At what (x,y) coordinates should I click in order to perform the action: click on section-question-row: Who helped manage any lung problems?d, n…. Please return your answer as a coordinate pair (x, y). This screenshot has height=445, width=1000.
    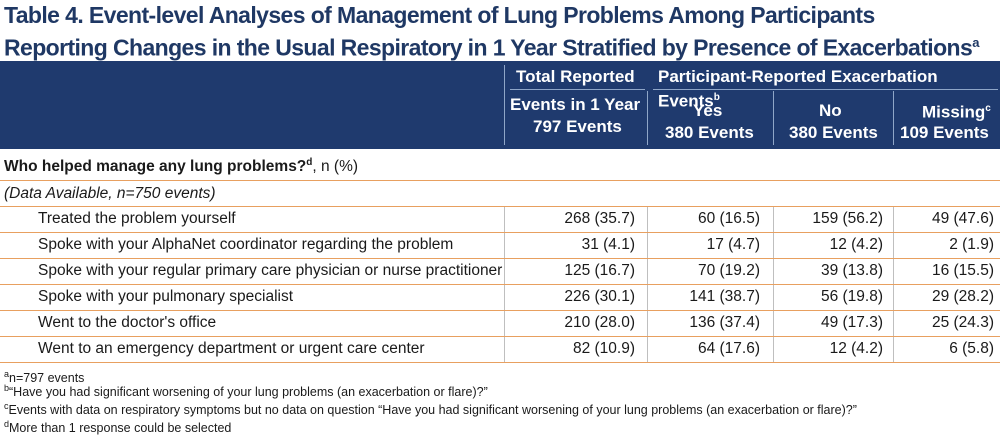
    Looking at the image, I should click on (500, 165).